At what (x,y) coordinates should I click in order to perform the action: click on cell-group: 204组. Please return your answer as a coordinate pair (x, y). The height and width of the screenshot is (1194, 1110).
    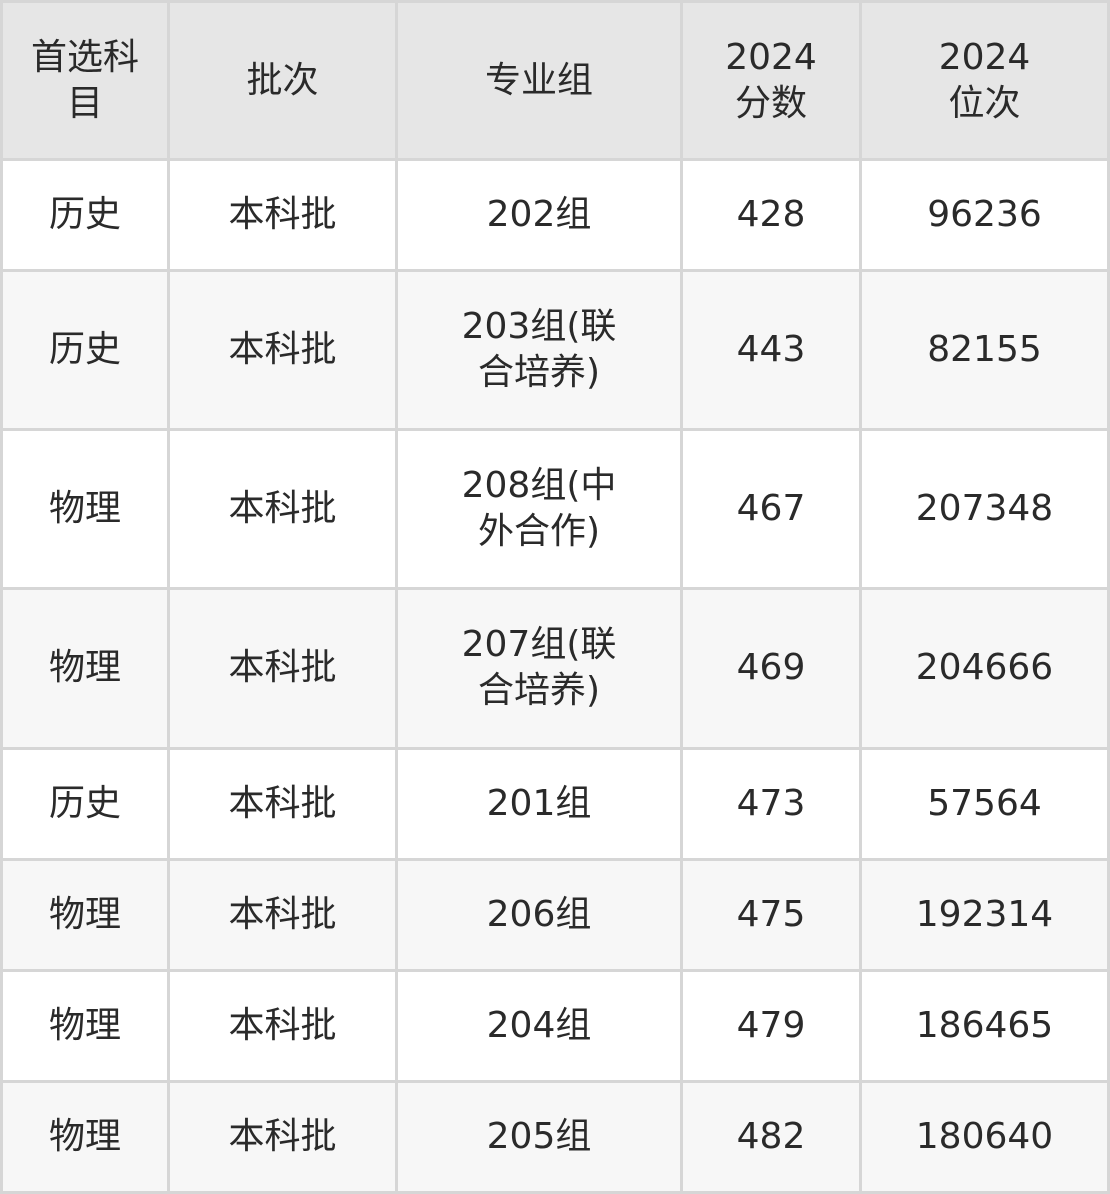
    Looking at the image, I should click on (539, 1025).